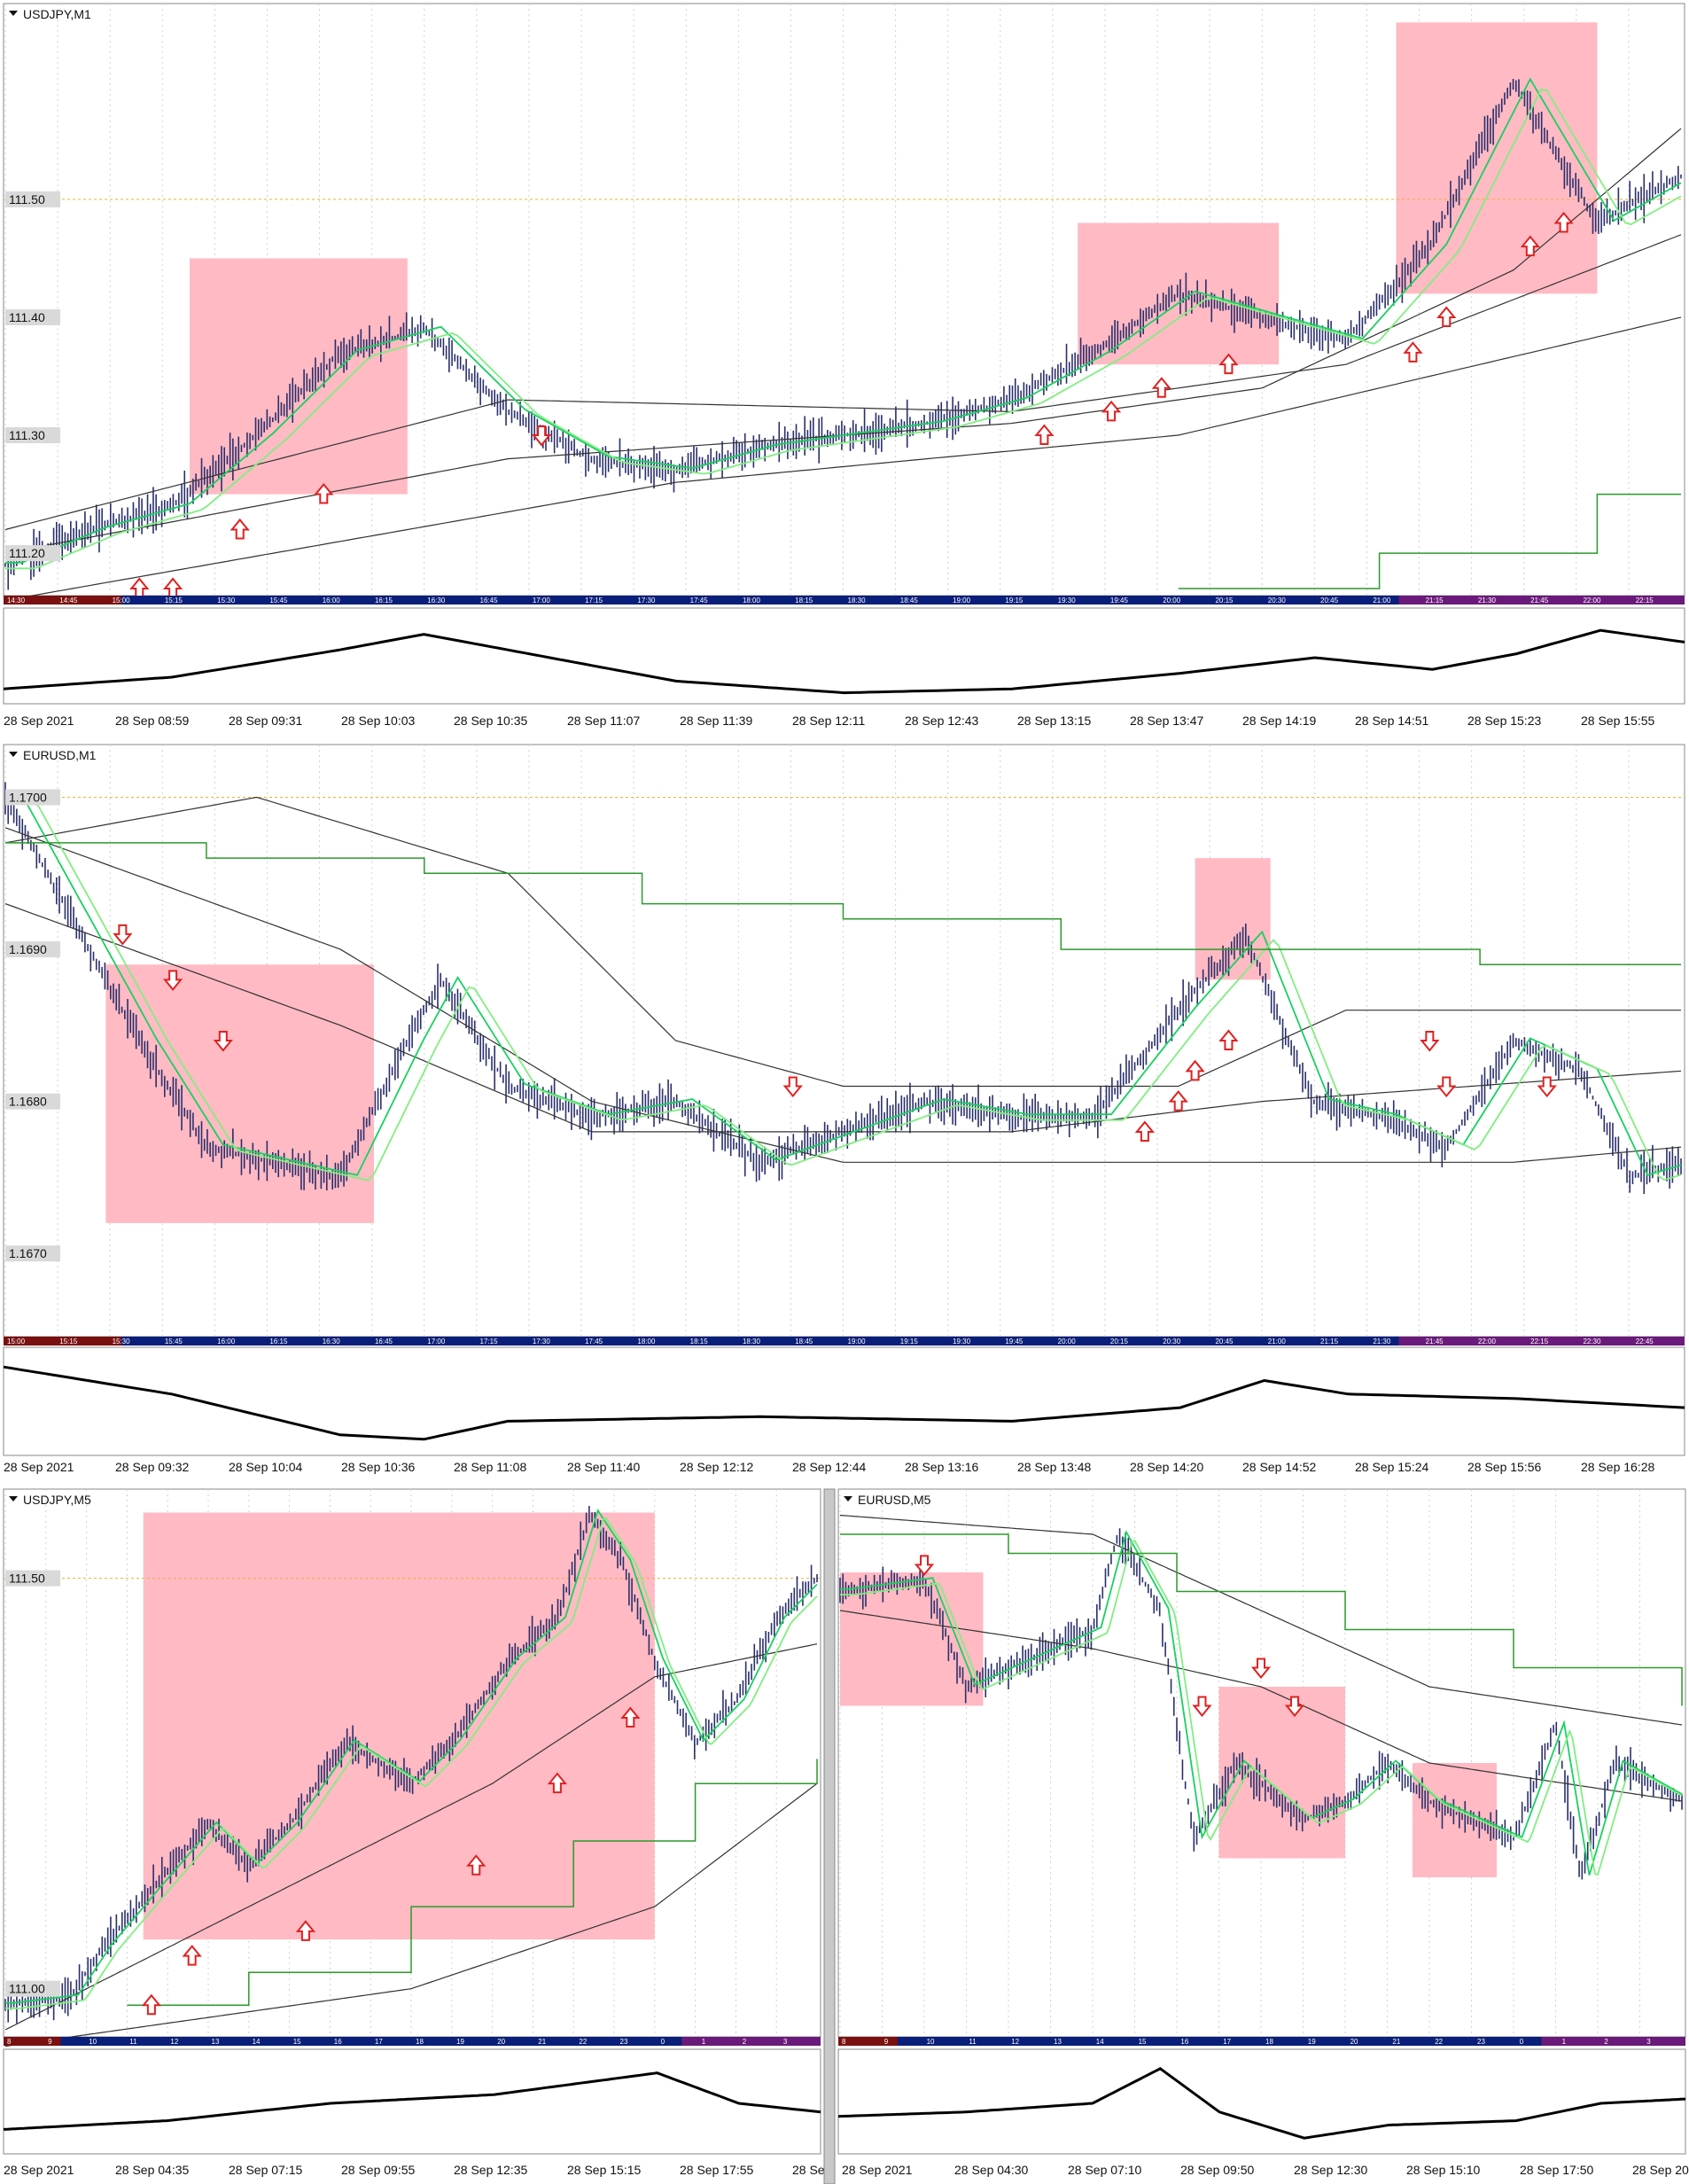 This screenshot has width=1689, height=2184. I want to click on time-axis-label: 28 Sep 09:50, so click(1217, 2170).